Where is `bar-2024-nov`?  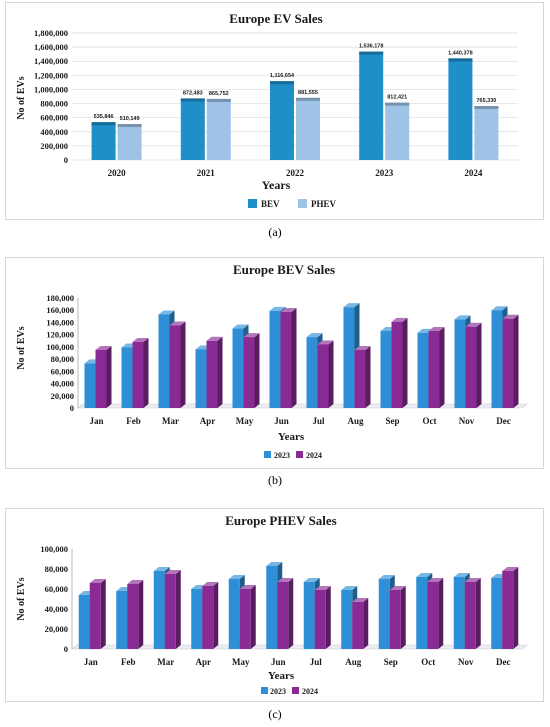 bar-2024-nov is located at coordinates (472, 613).